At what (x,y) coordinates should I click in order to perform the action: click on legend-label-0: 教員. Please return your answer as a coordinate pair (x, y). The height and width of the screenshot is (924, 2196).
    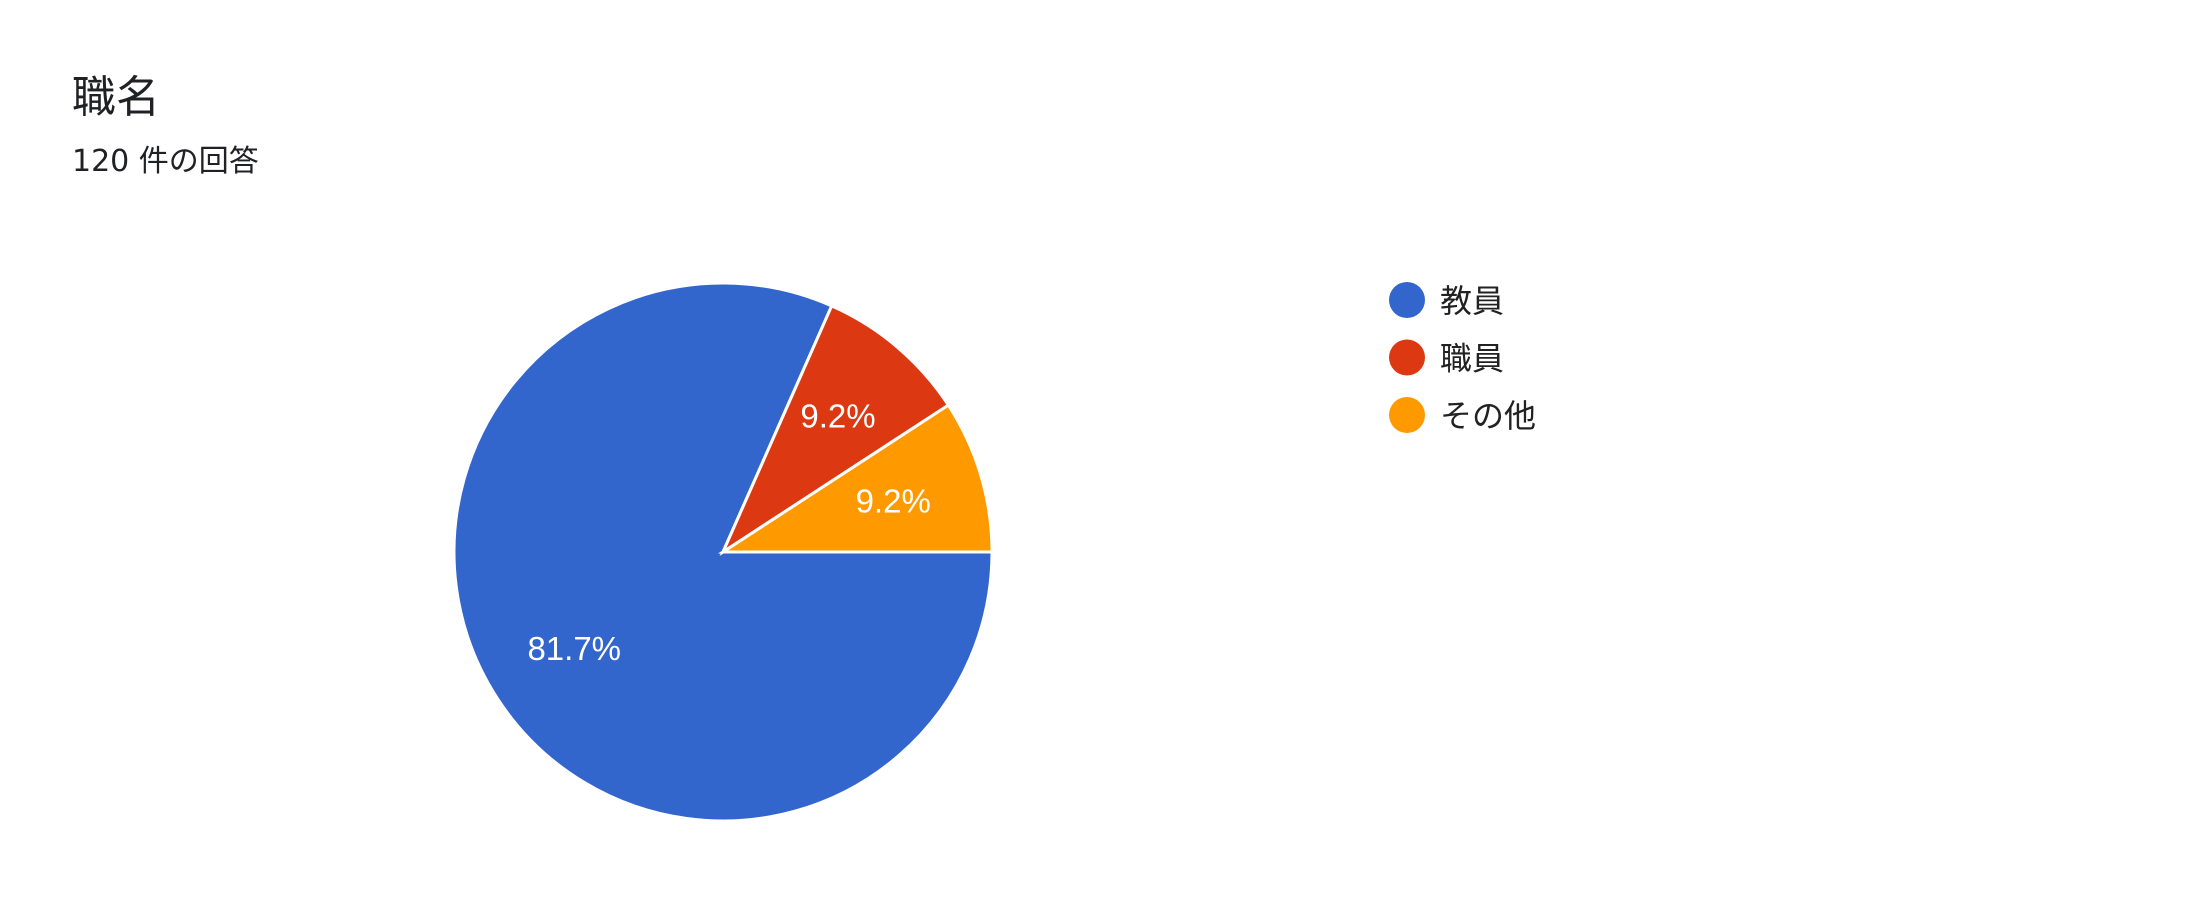
    Looking at the image, I should click on (1472, 301).